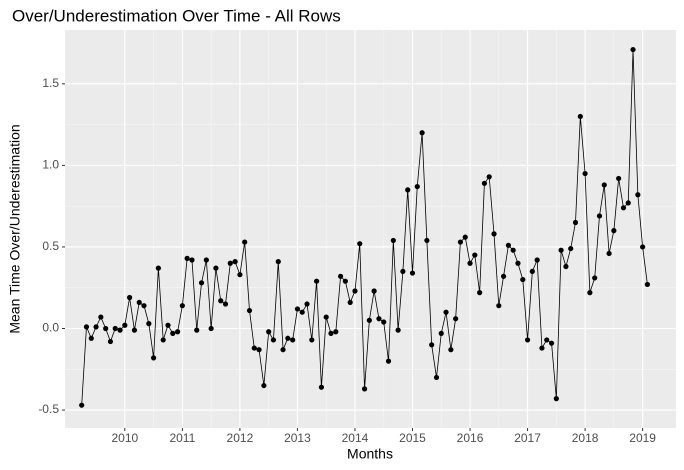 This screenshot has width=684, height=470. What do you see at coordinates (48, 409) in the screenshot?
I see `y-tick-label: -0.5` at bounding box center [48, 409].